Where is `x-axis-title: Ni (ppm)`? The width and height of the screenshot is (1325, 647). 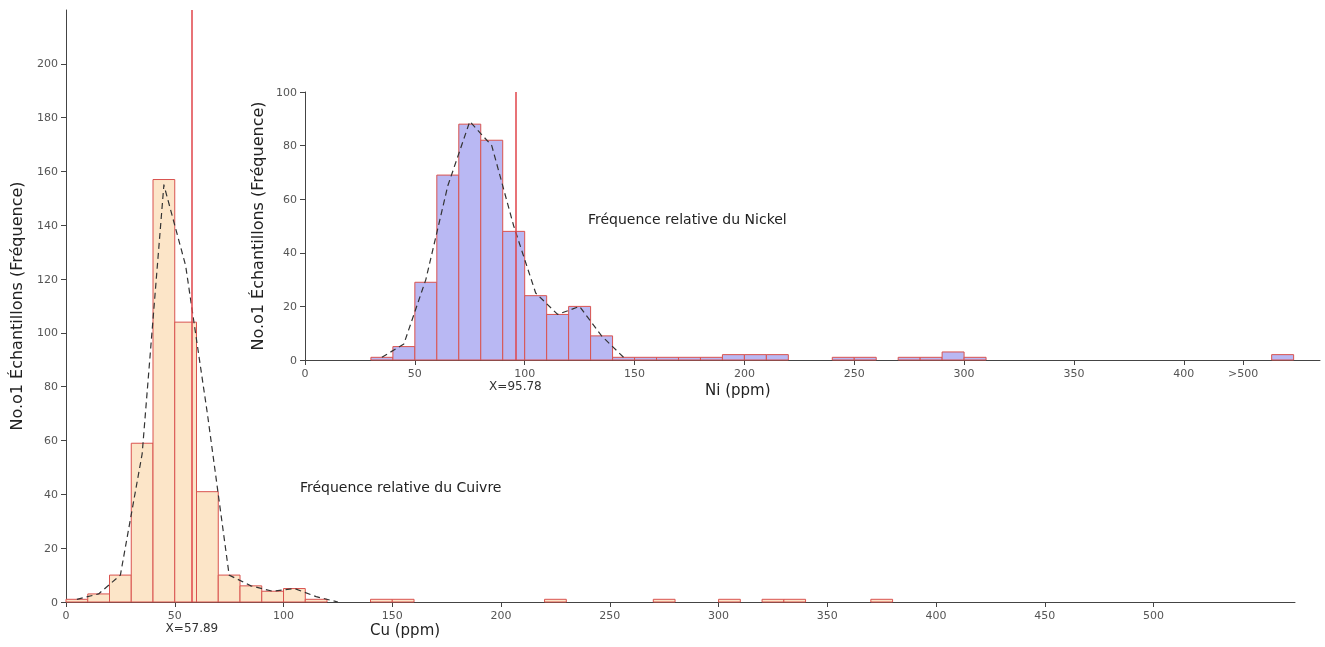
x-axis-title: Ni (ppm) is located at coordinates (738, 389).